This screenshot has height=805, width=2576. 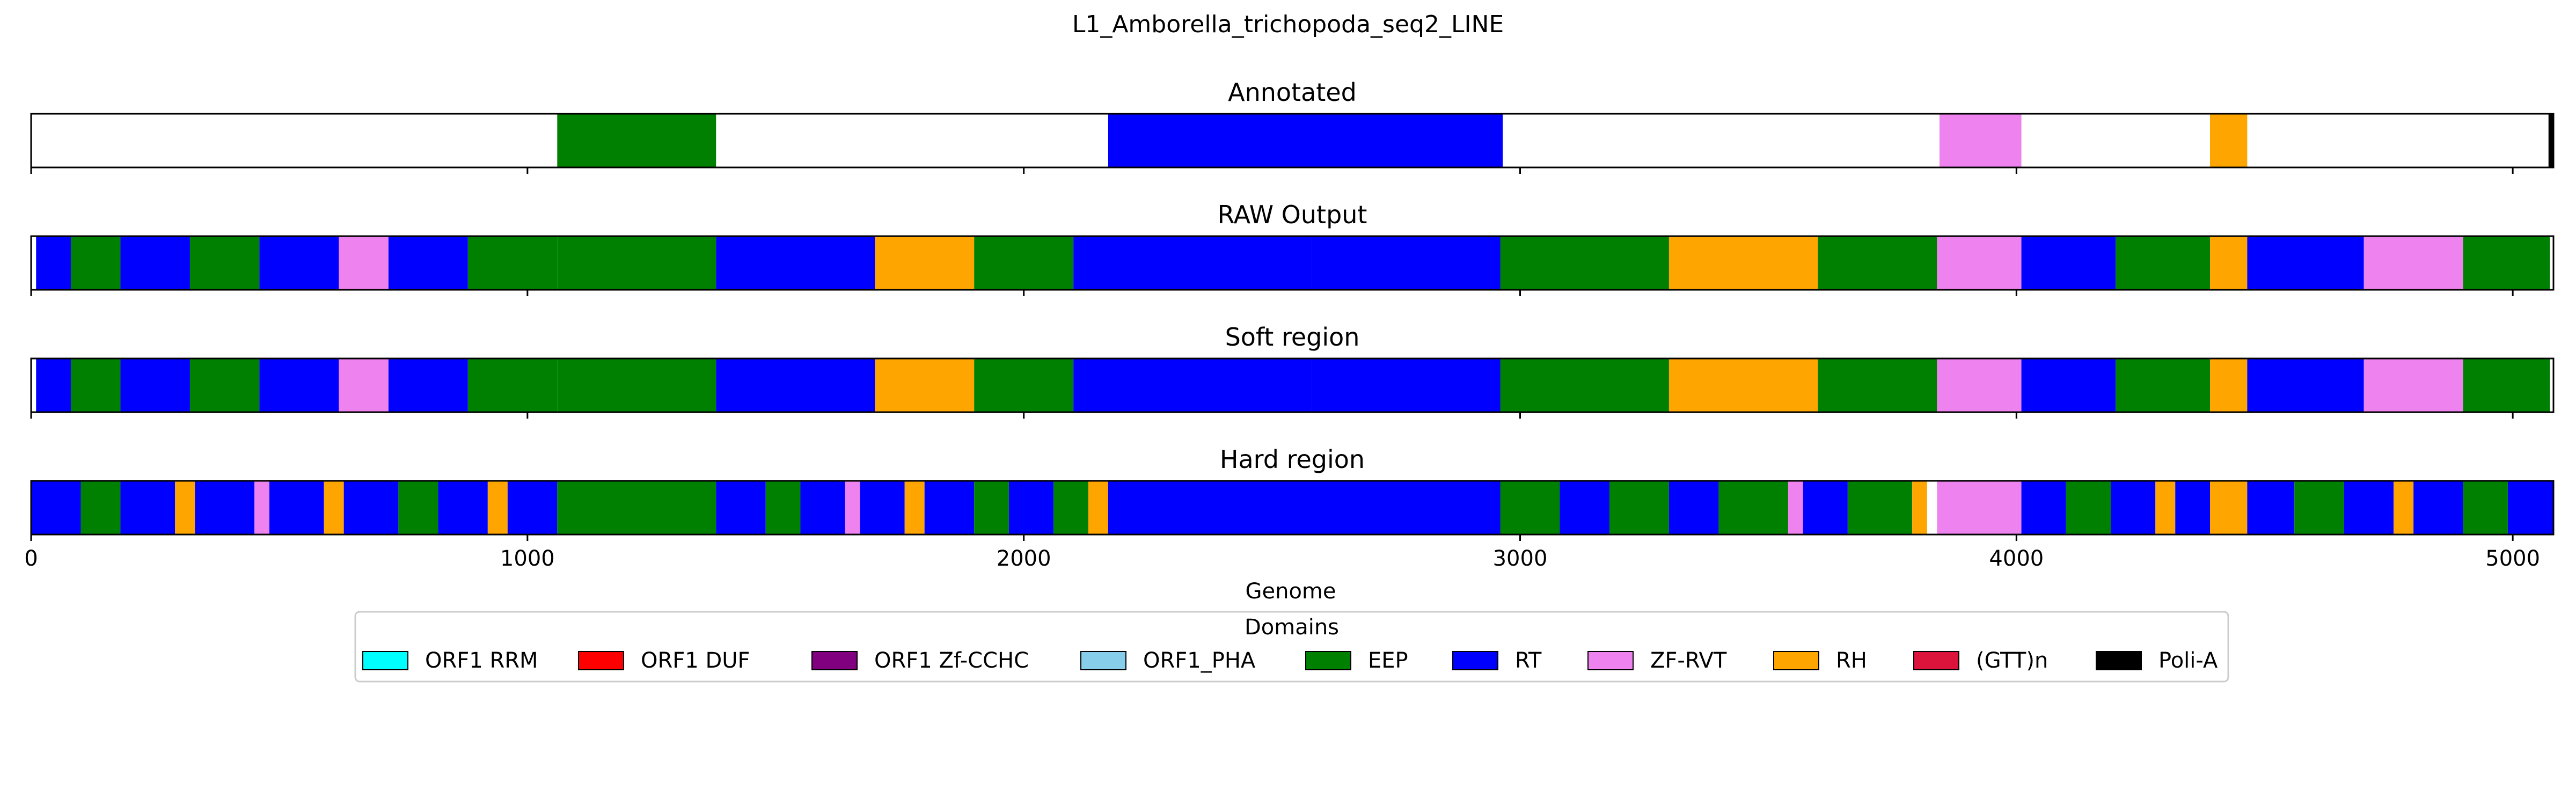 I want to click on legend-label: Poli-A, so click(x=2188, y=660).